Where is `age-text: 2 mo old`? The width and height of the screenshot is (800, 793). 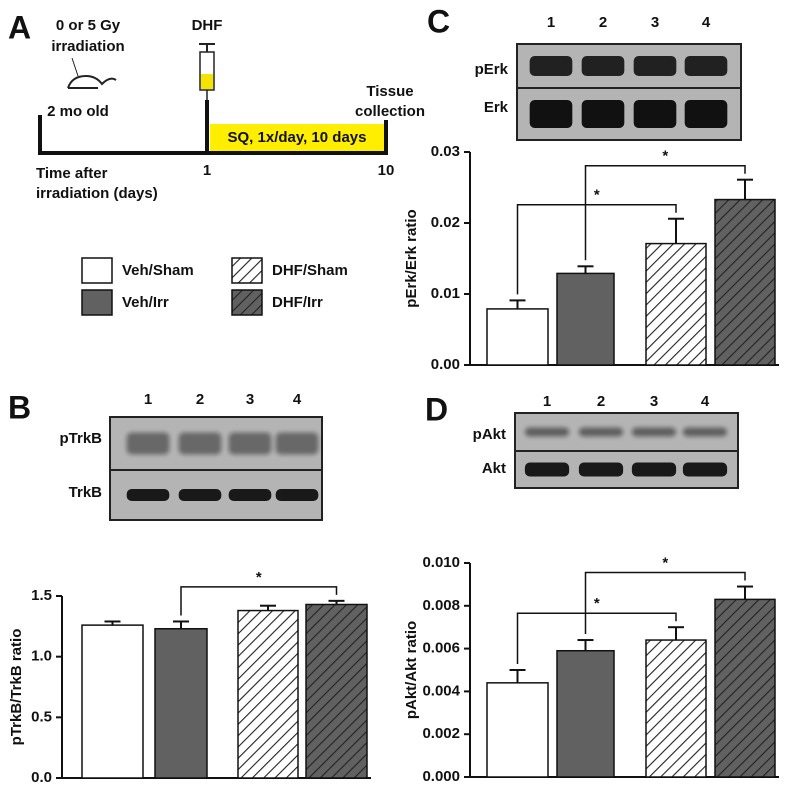
age-text: 2 mo old is located at coordinates (78, 111).